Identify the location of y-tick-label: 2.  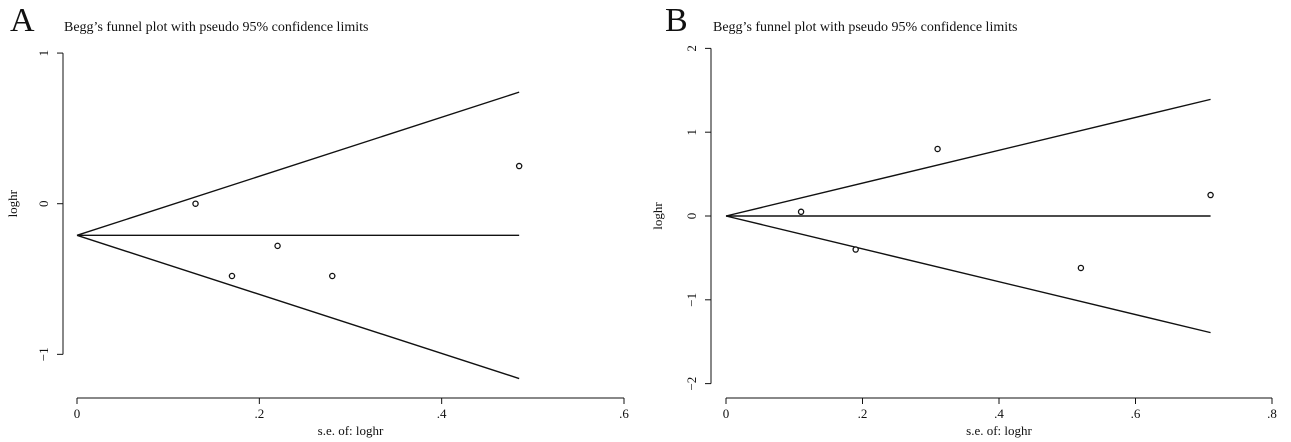
(691, 48).